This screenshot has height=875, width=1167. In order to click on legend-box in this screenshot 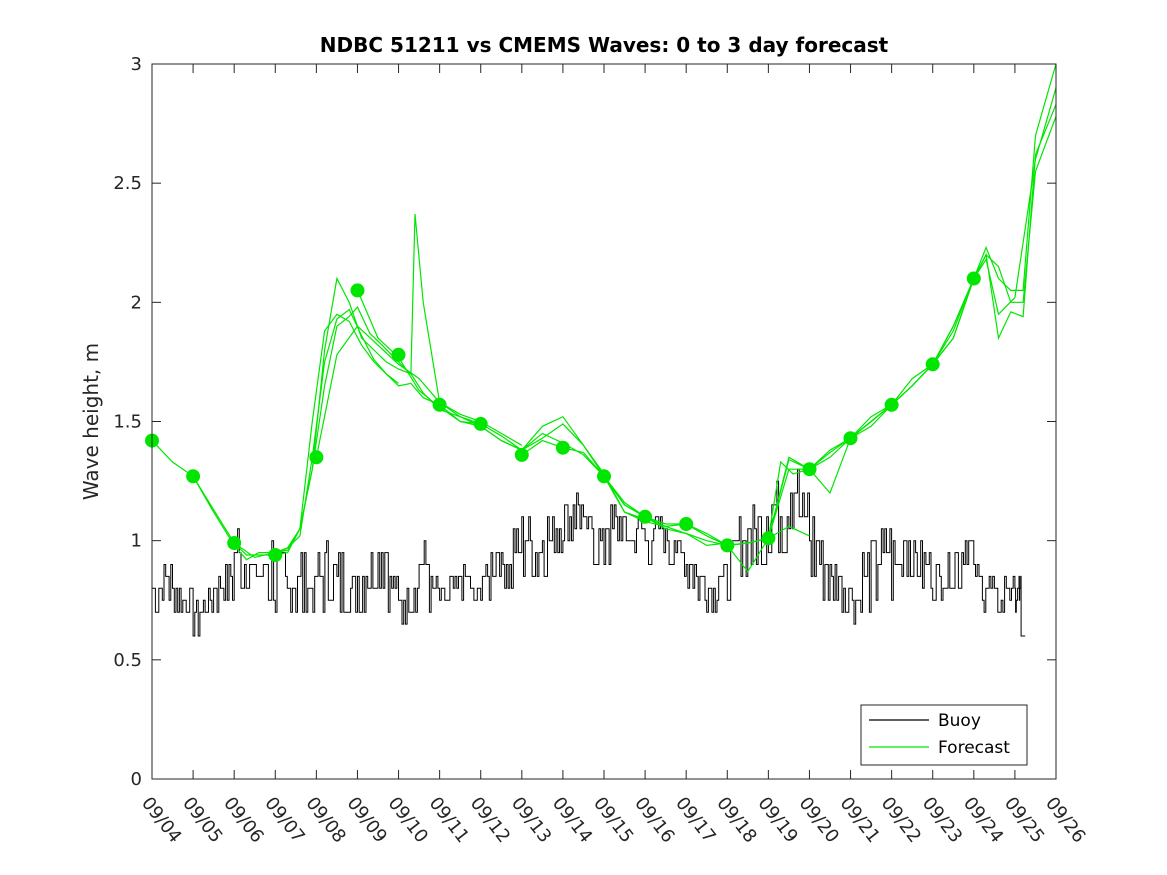, I will do `click(944, 735)`.